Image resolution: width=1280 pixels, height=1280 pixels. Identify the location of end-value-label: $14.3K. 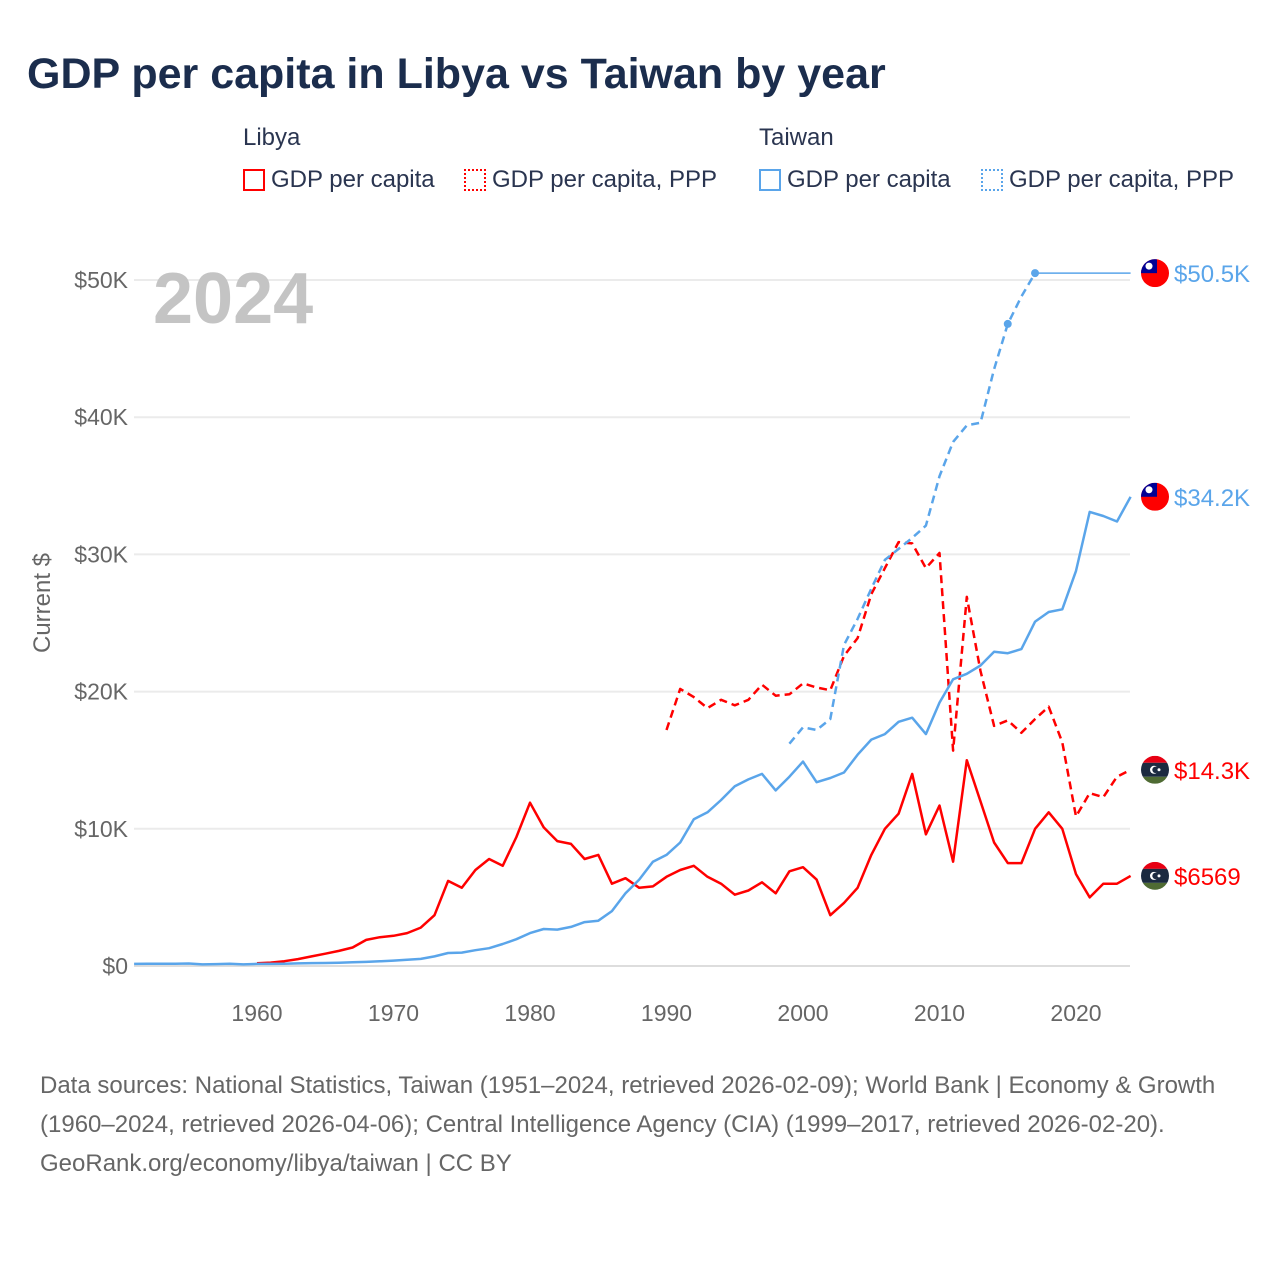
(1212, 771).